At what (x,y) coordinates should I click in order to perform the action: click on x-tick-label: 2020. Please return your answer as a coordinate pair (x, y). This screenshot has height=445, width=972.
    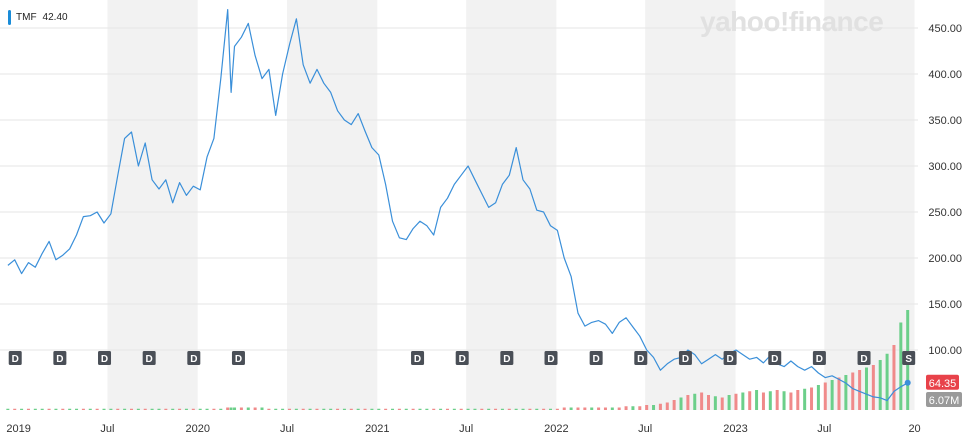
    Looking at the image, I should click on (197, 429).